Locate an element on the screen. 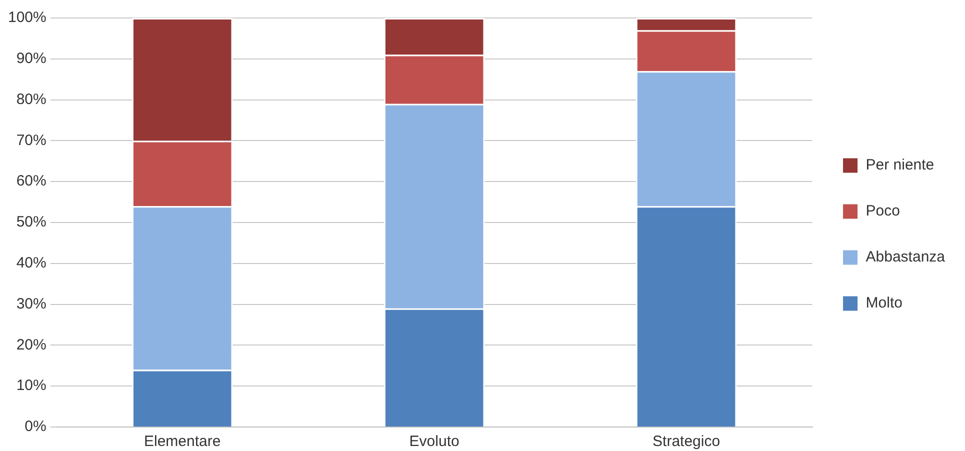  x-tick-label: Strategico is located at coordinates (686, 441).